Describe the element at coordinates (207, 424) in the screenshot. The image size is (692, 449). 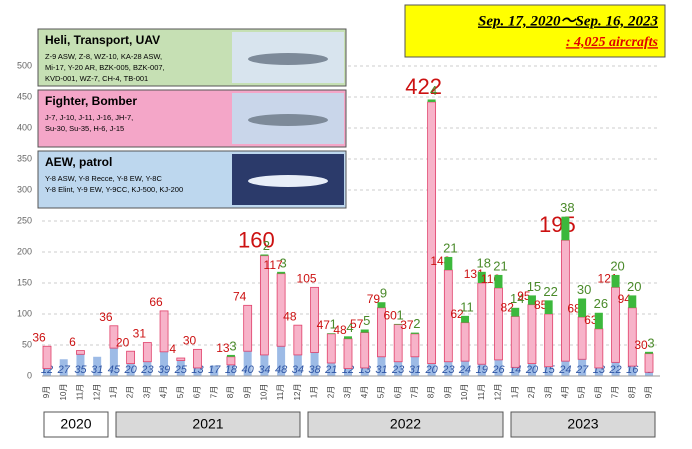
I see `year-label: 2021` at that location.